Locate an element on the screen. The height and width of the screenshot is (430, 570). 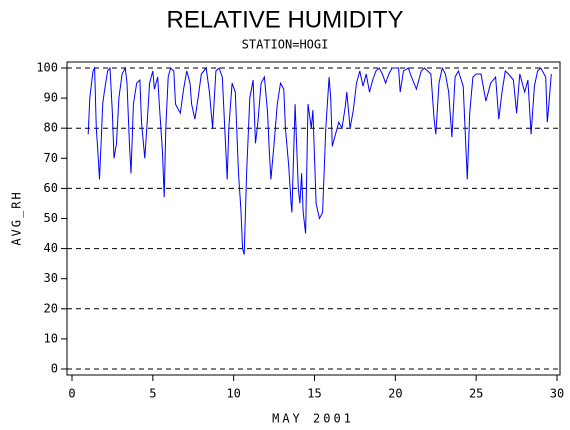
y-tick-label: 40 is located at coordinates (51, 248).